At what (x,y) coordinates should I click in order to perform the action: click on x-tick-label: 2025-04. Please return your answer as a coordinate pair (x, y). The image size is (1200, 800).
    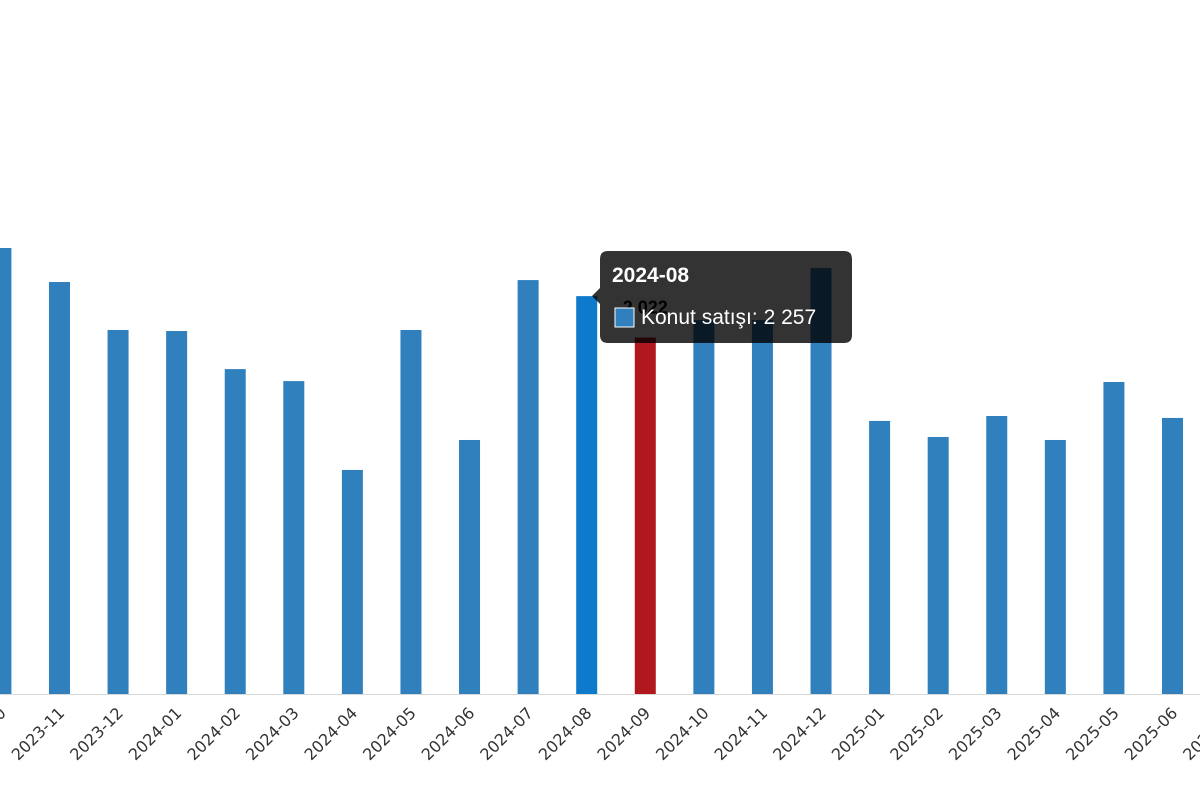
    Looking at the image, I should click on (1033, 733).